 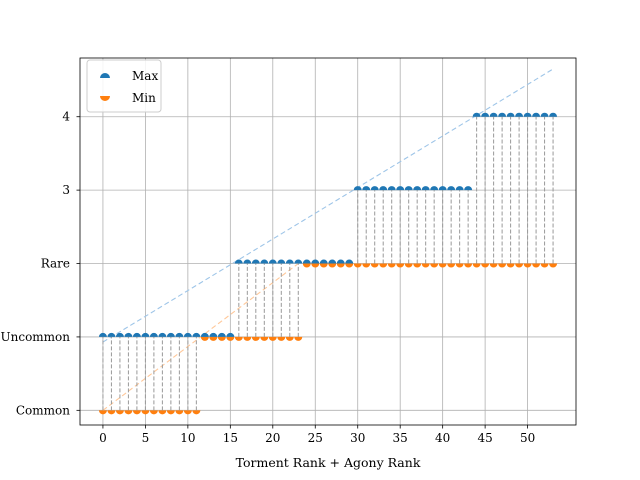 What do you see at coordinates (43, 410) in the screenshot?
I see `y-tick-label: Common` at bounding box center [43, 410].